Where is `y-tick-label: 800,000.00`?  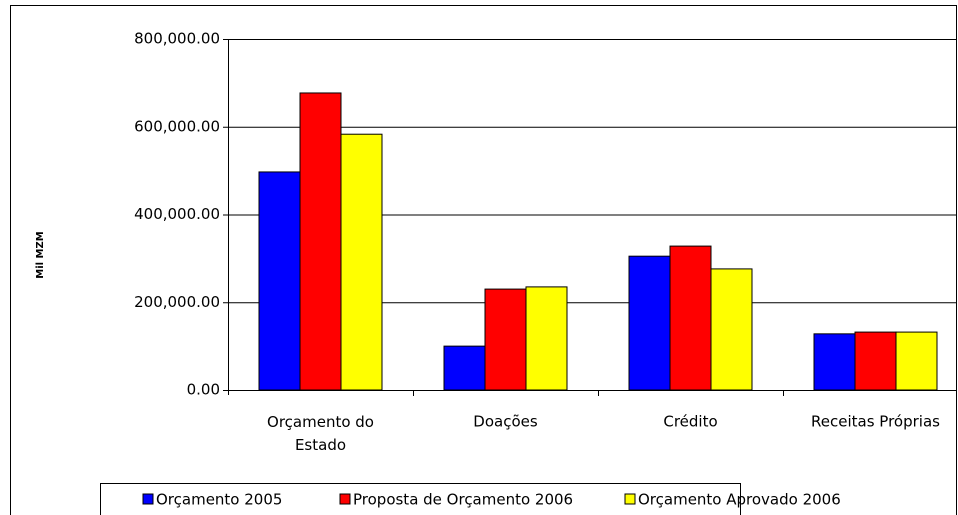
y-tick-label: 800,000.00 is located at coordinates (177, 39).